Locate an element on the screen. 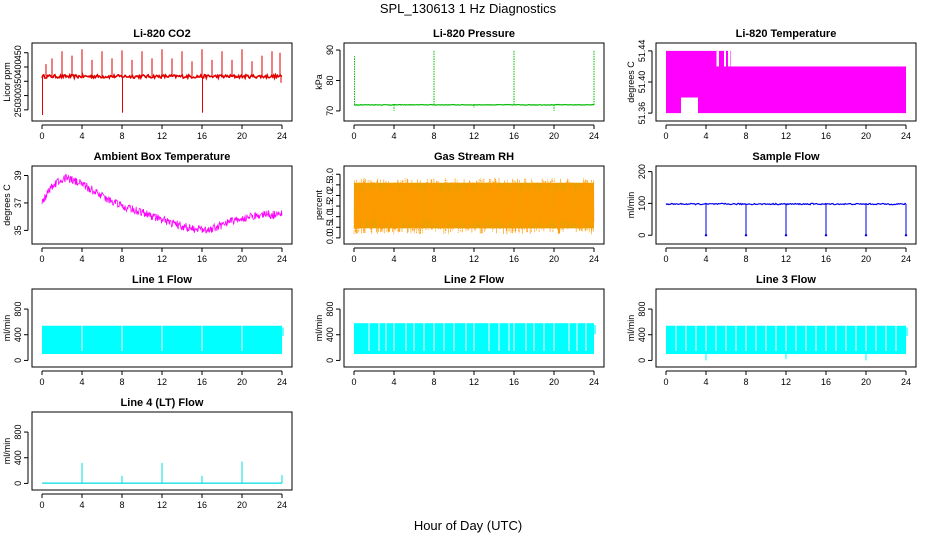  y-tick-label: 90 is located at coordinates (330, 50).